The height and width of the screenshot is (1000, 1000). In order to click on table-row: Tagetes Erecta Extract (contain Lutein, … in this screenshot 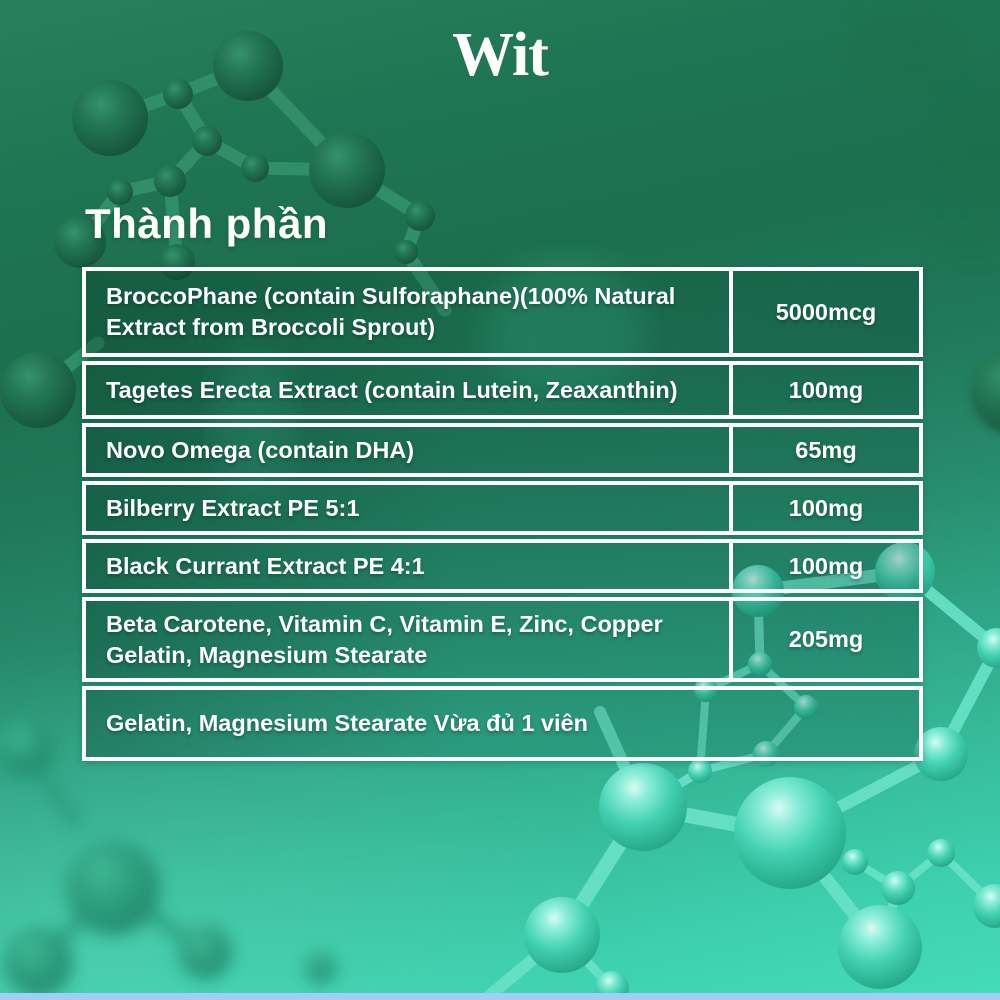, I will do `click(502, 390)`.